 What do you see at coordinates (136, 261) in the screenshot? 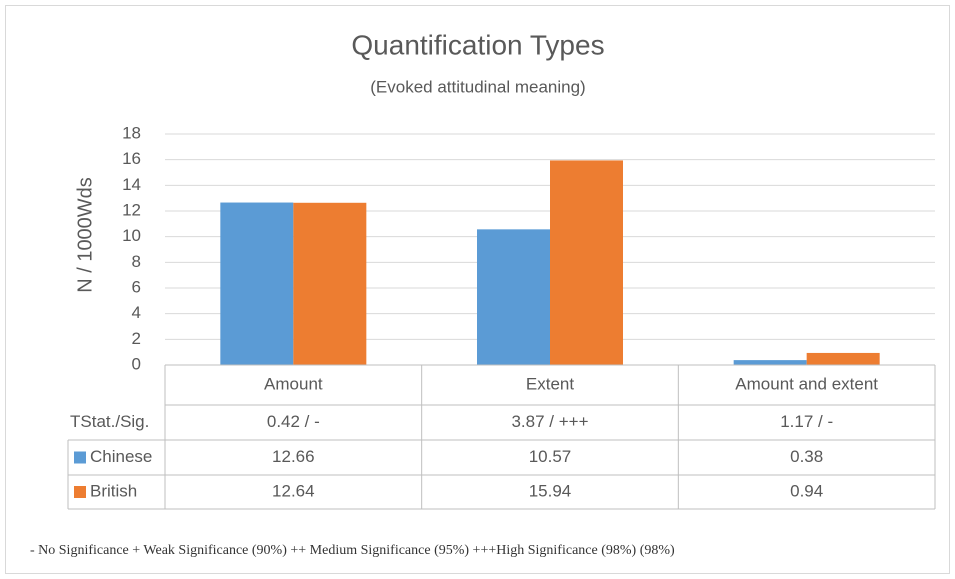
I see `y-tick-label: 8` at bounding box center [136, 261].